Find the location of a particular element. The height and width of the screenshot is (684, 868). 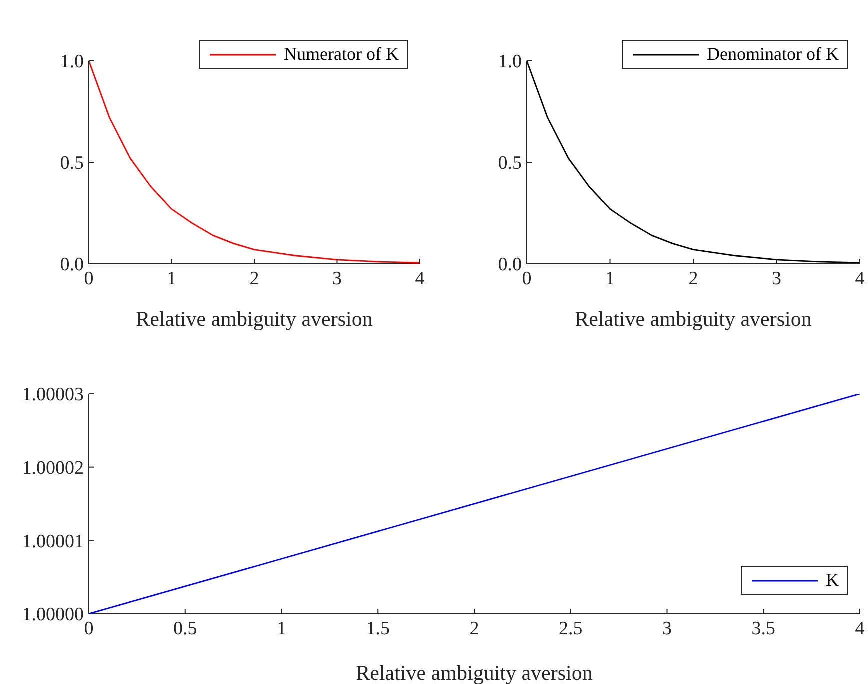

y-tick-label: 1.00002 is located at coordinates (53, 469).